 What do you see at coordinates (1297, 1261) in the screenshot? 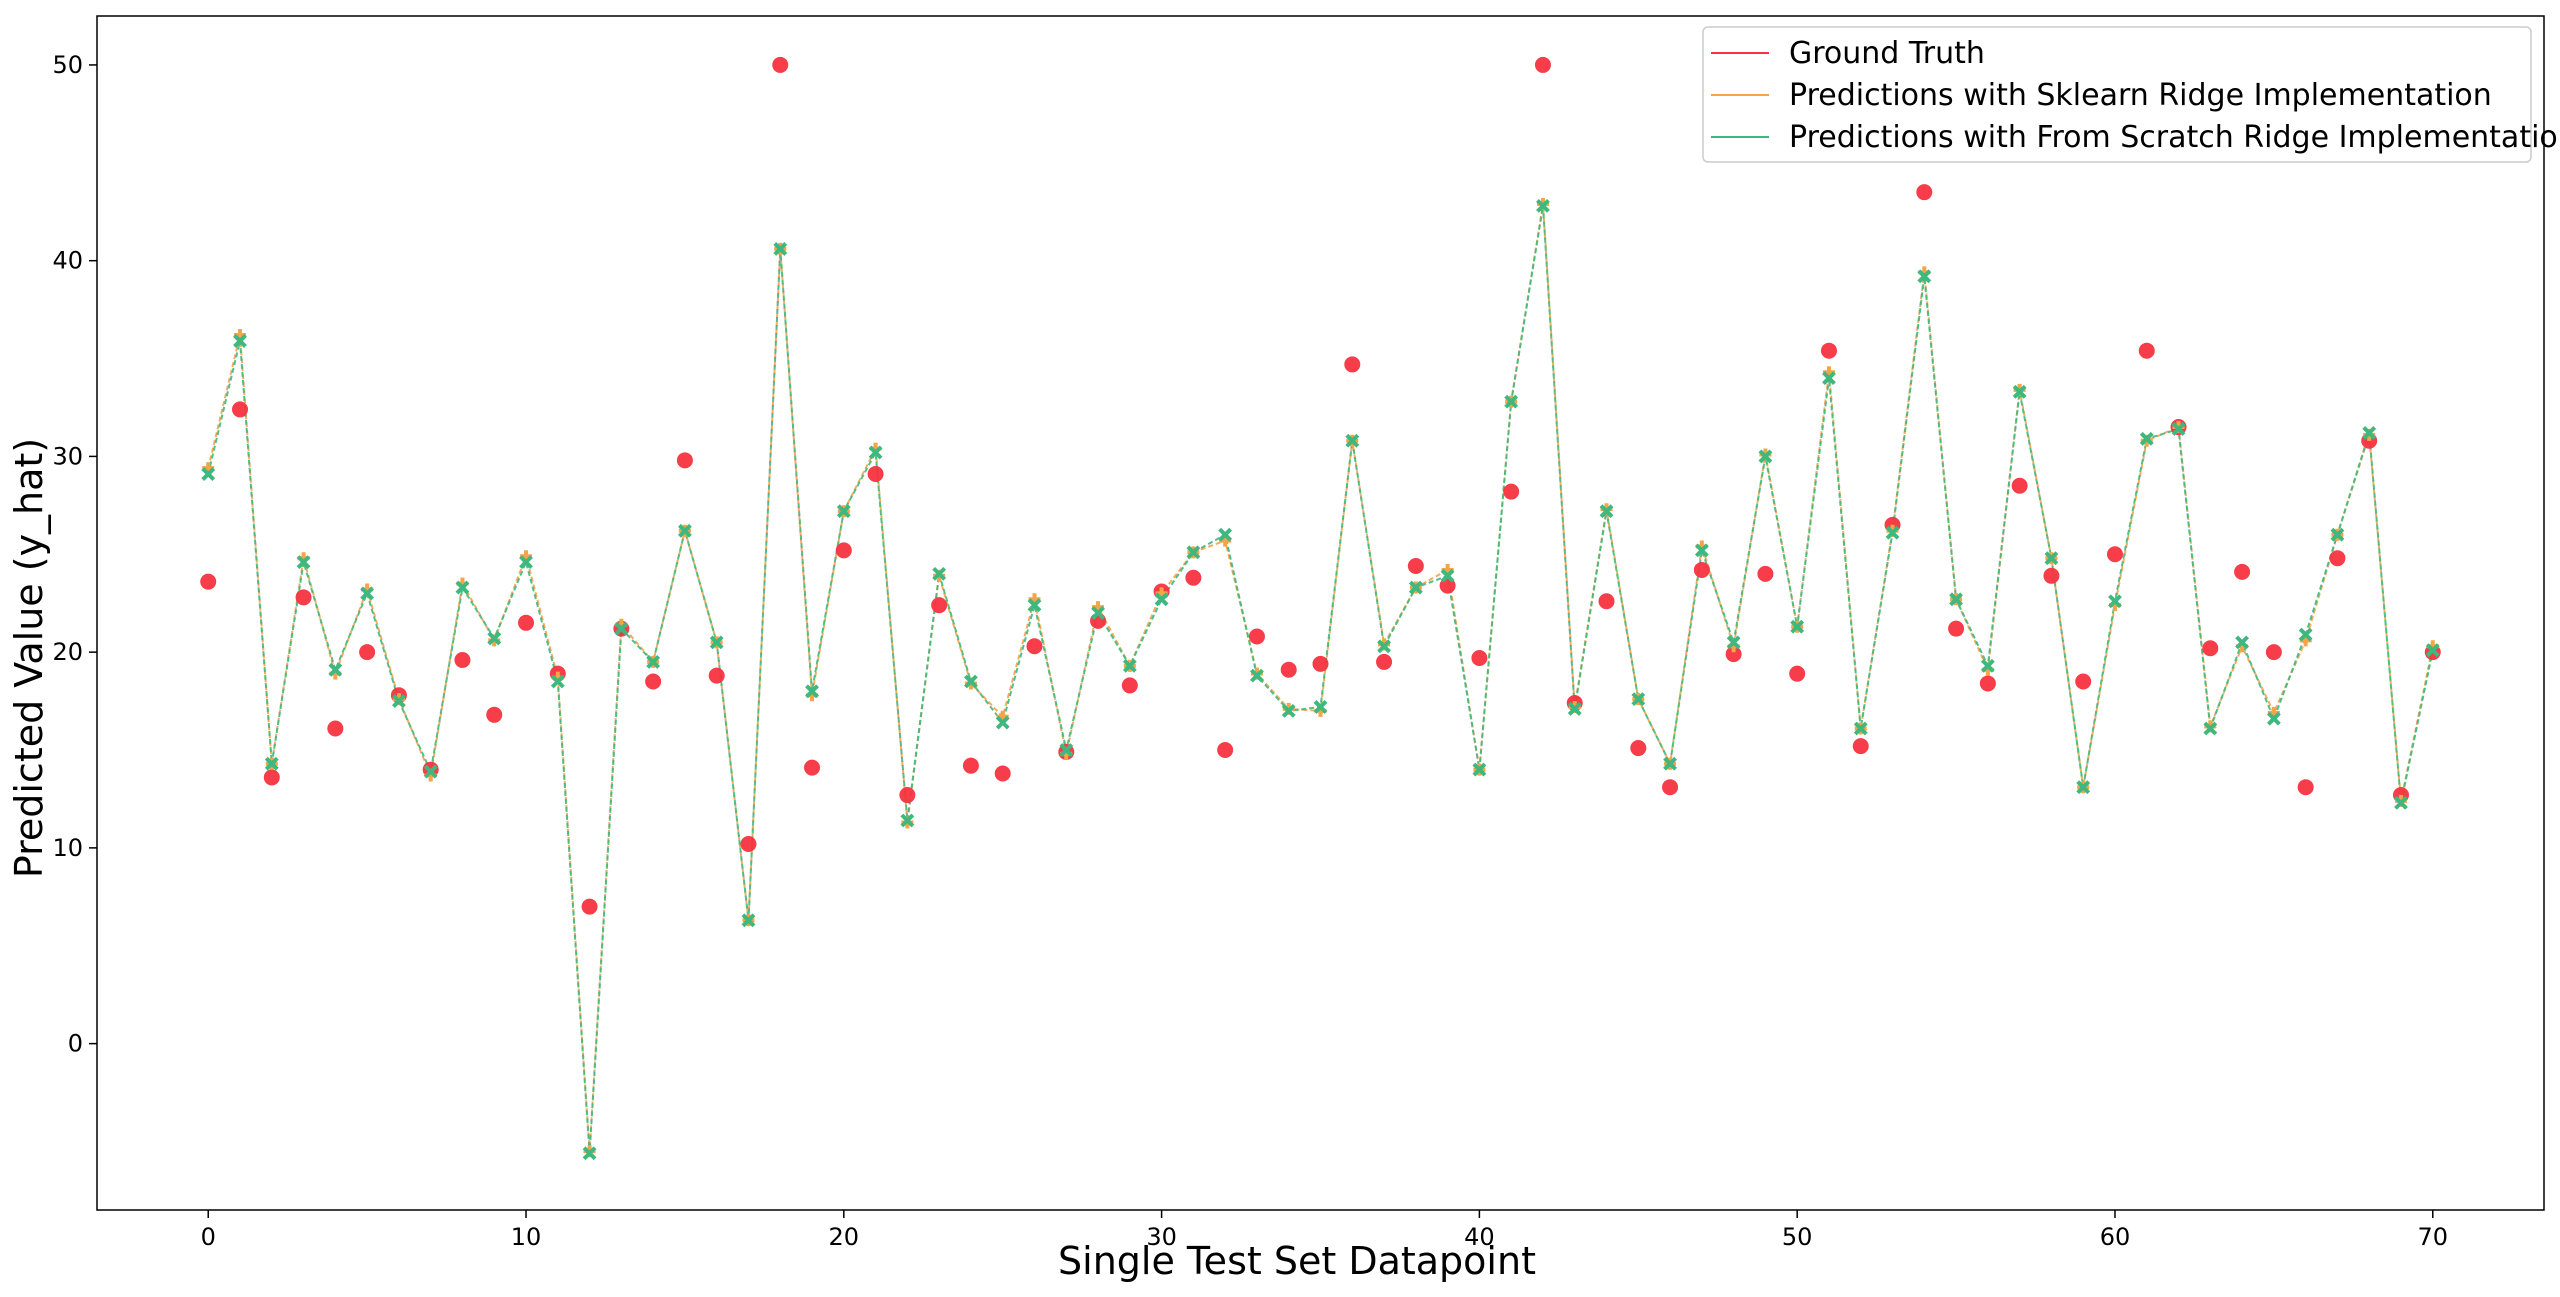
I see `x-axis-label: Single Test Set Datapoint` at bounding box center [1297, 1261].